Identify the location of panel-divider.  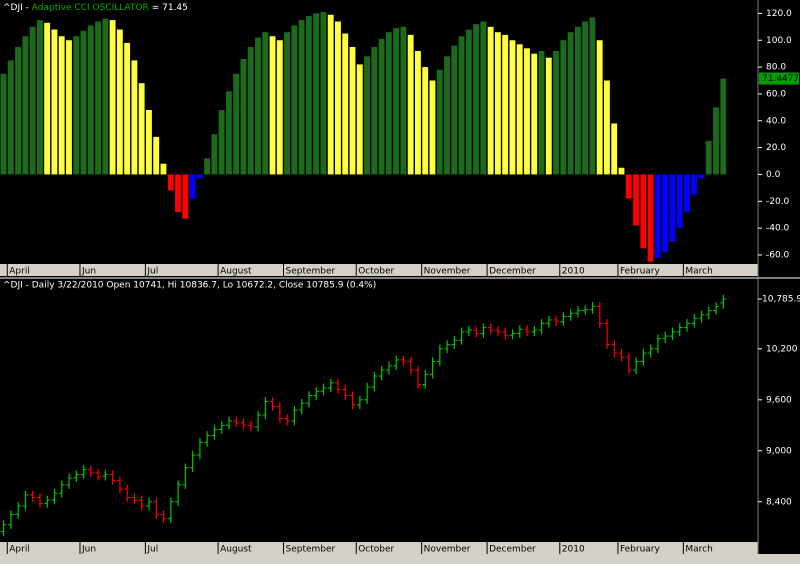
(400, 278).